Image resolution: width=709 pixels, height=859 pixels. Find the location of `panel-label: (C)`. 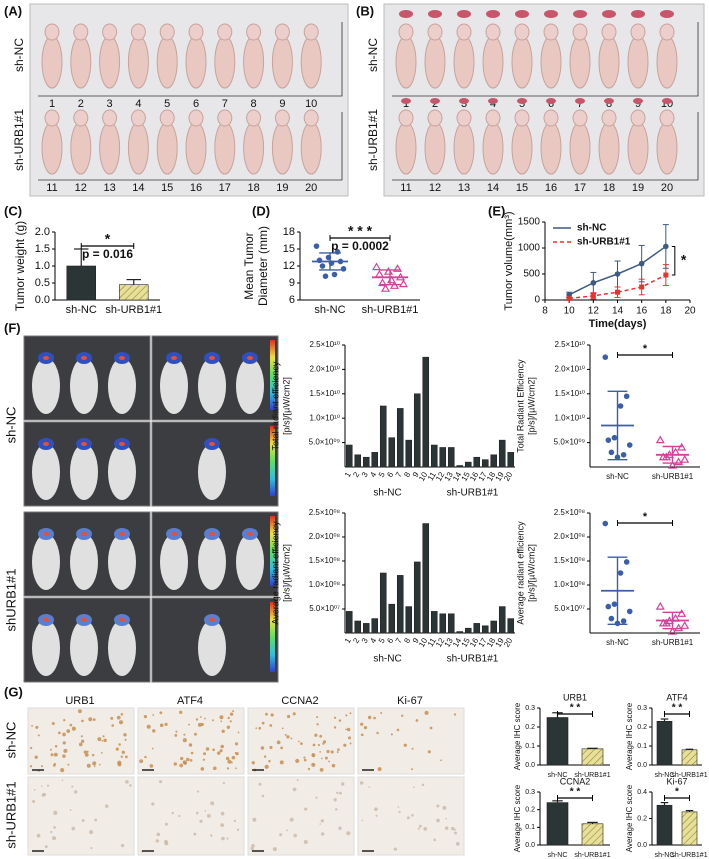

panel-label: (C) is located at coordinates (13, 210).